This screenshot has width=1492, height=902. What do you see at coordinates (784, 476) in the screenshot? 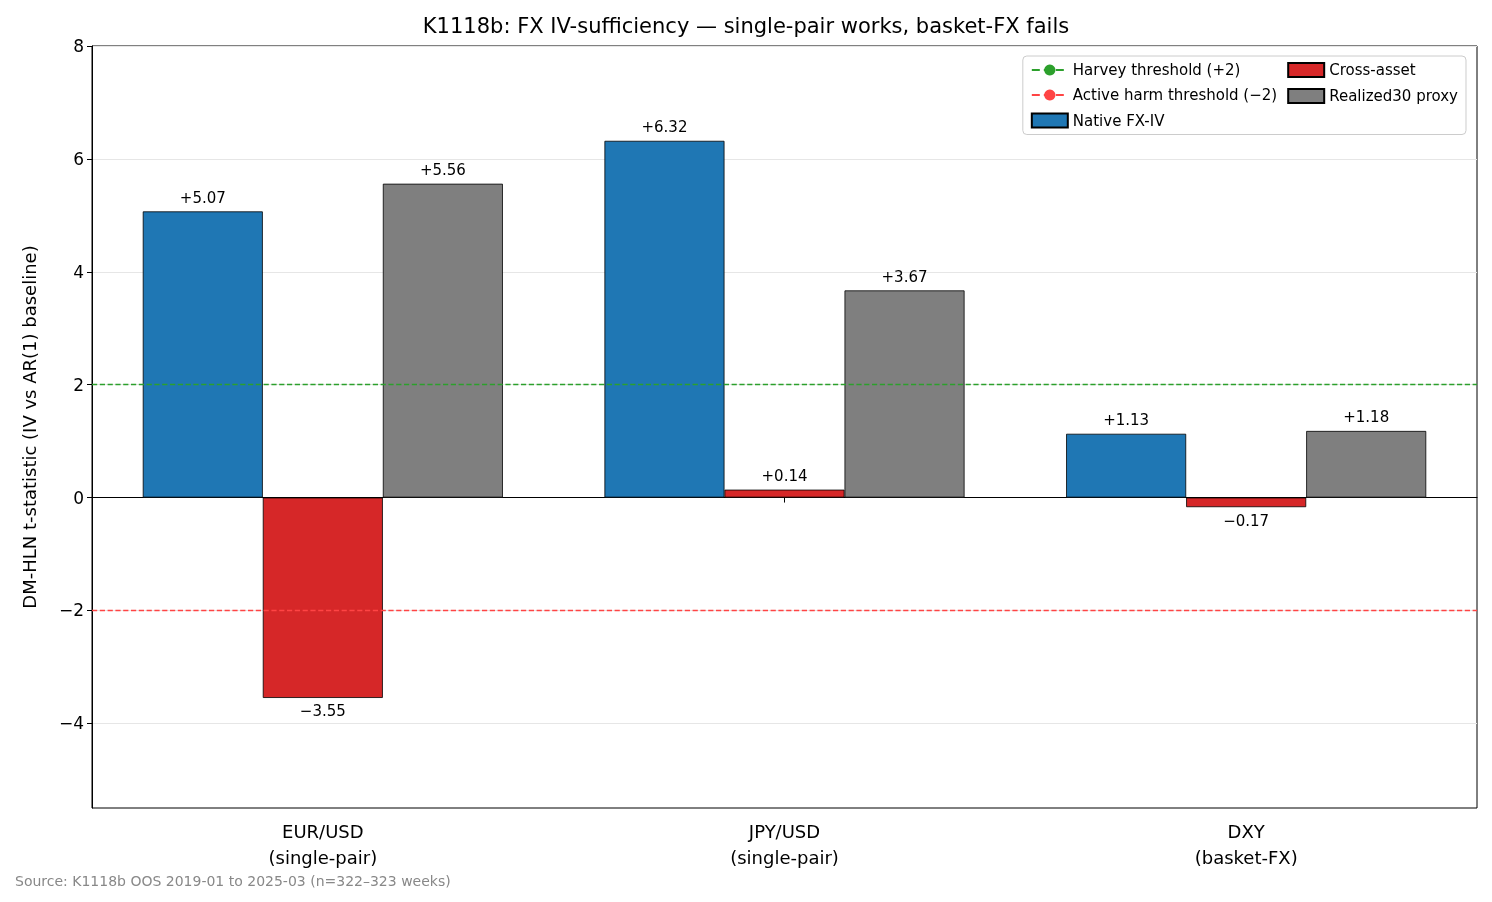
I see `data-label: +0.14` at bounding box center [784, 476].